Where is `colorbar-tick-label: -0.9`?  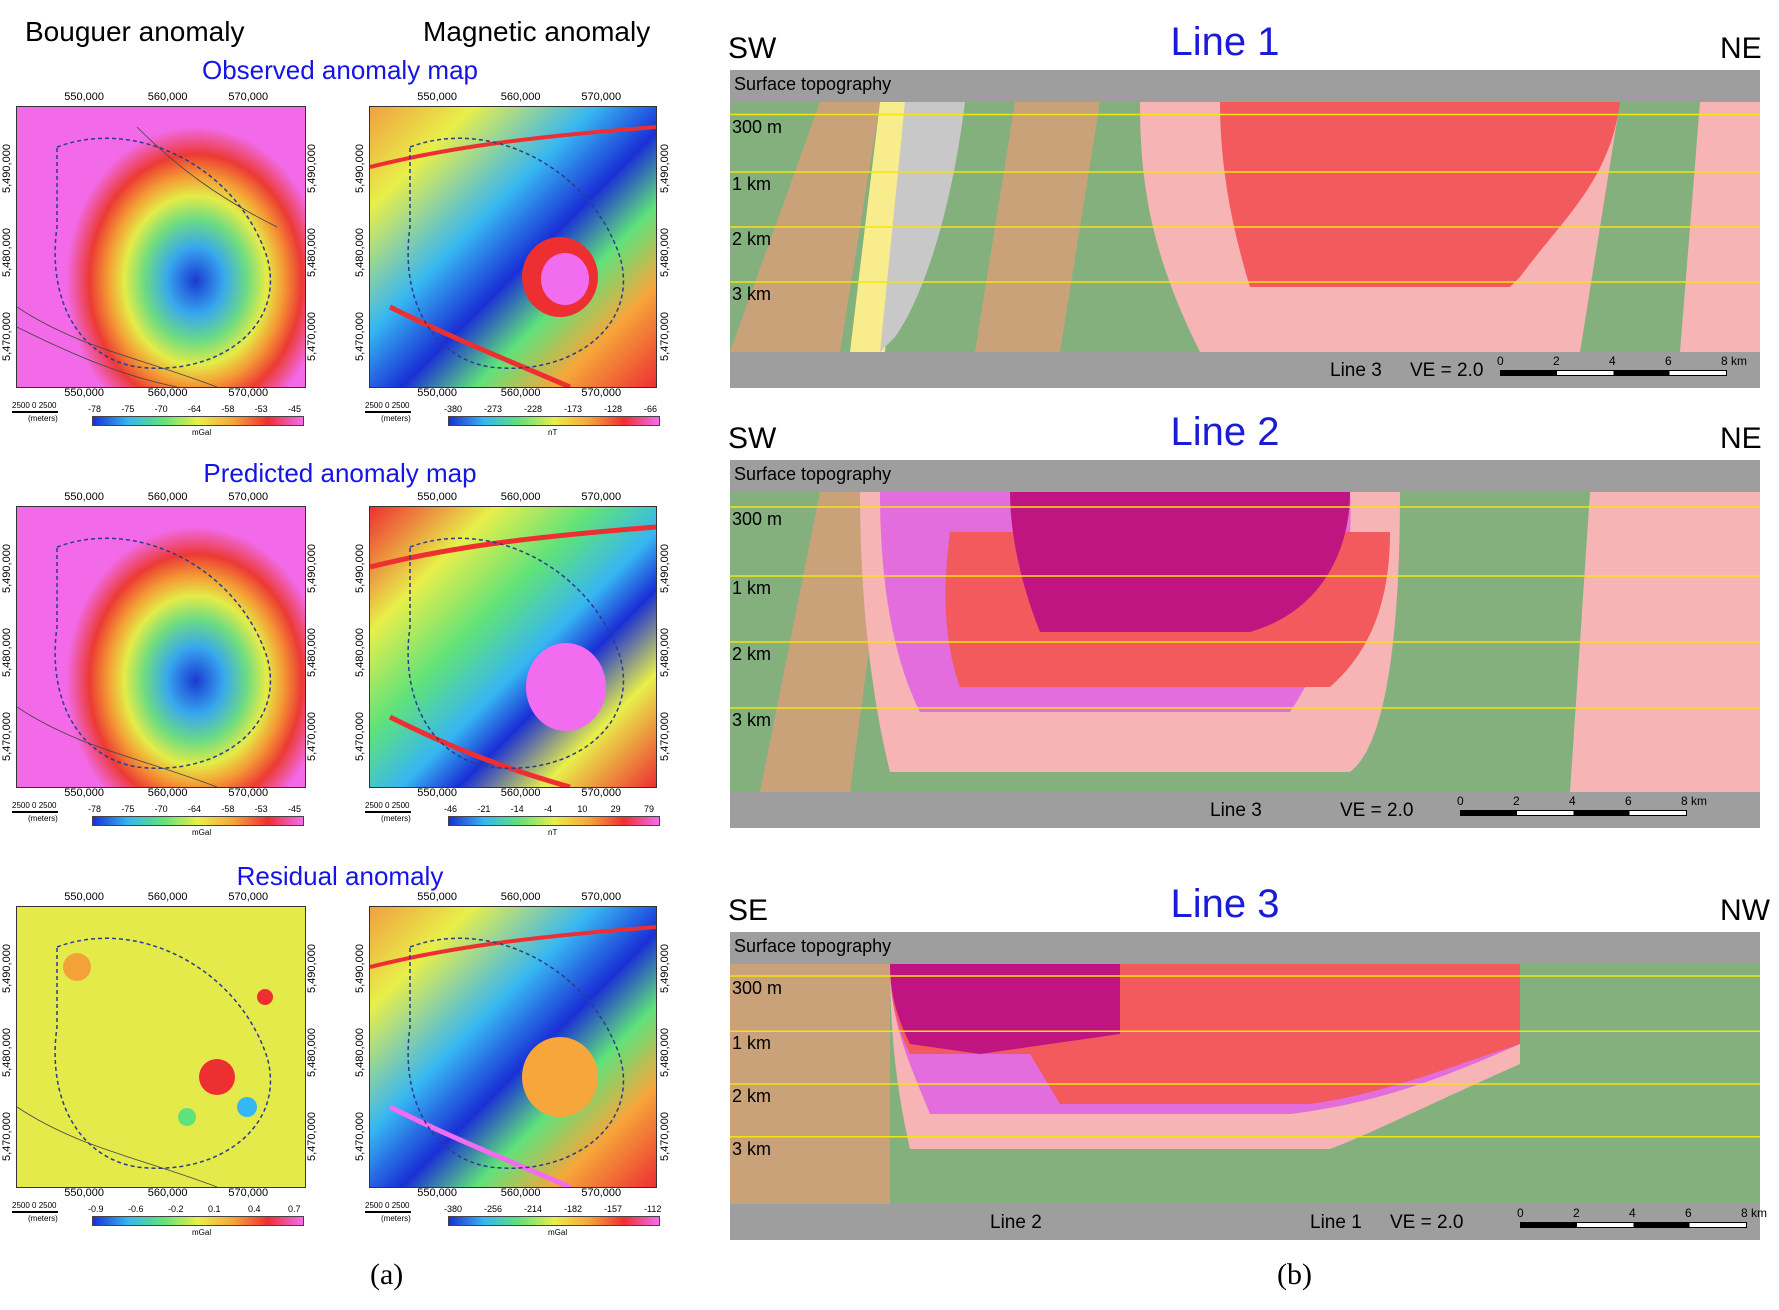
colorbar-tick-label: -0.9 is located at coordinates (96, 1209).